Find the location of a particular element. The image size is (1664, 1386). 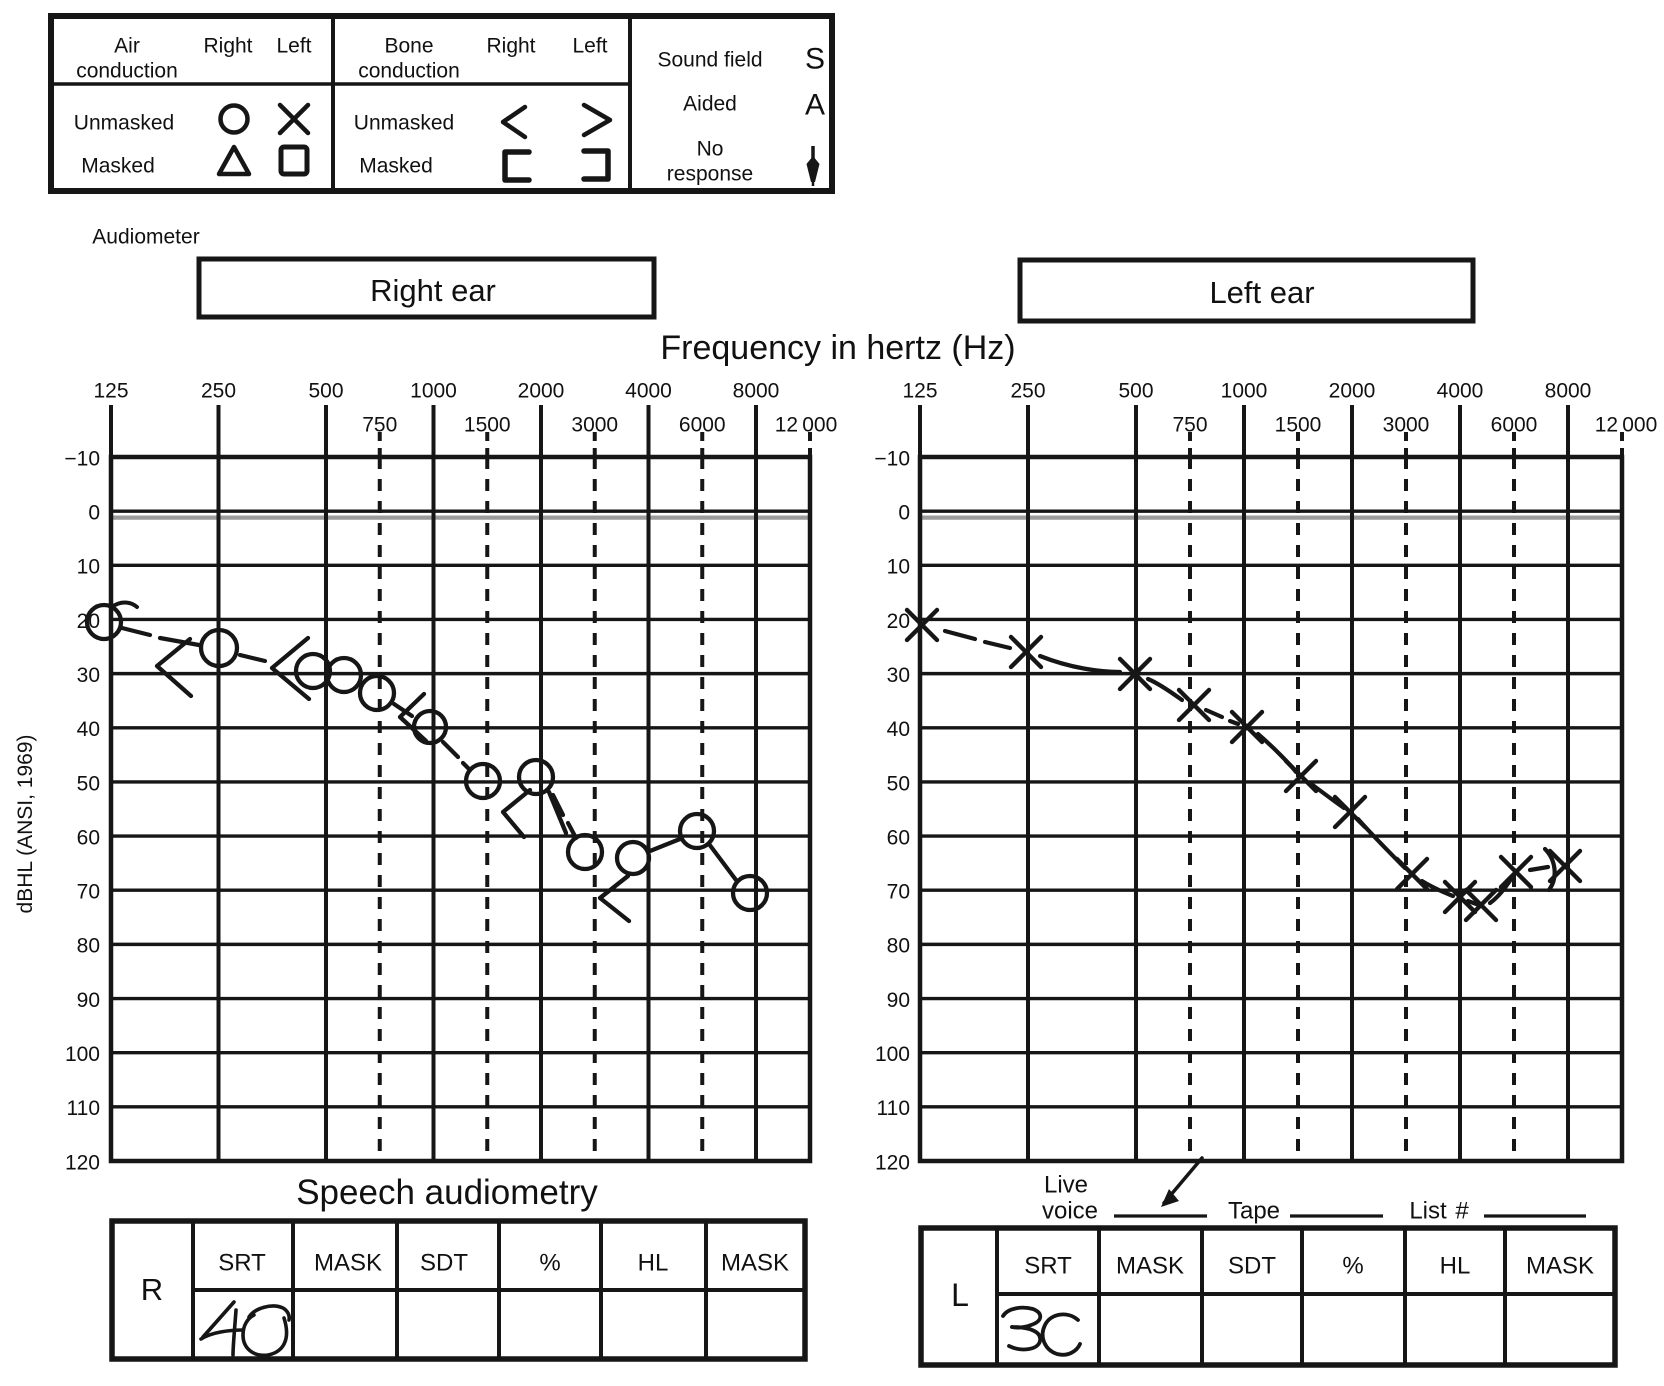

svg-text: Right ear is located at coordinates (433, 290).